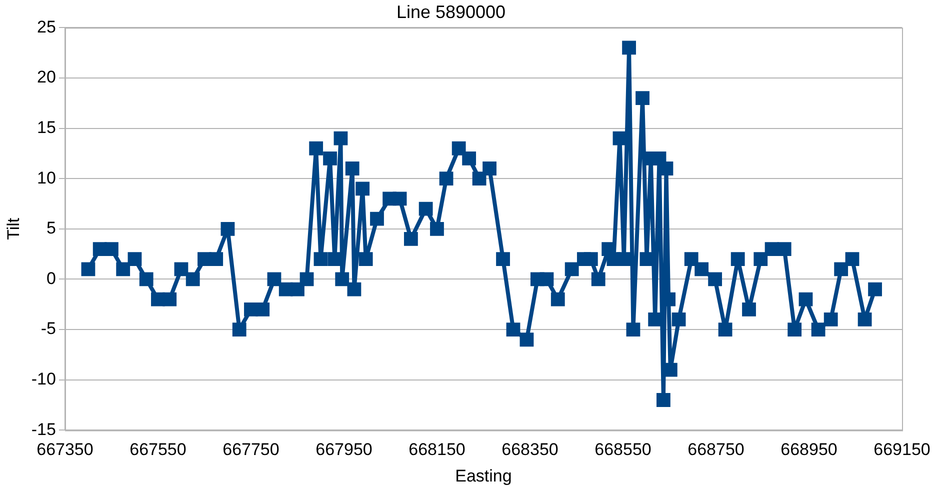 The height and width of the screenshot is (491, 936). What do you see at coordinates (48, 328) in the screenshot?
I see `y-tick-label: -5` at bounding box center [48, 328].